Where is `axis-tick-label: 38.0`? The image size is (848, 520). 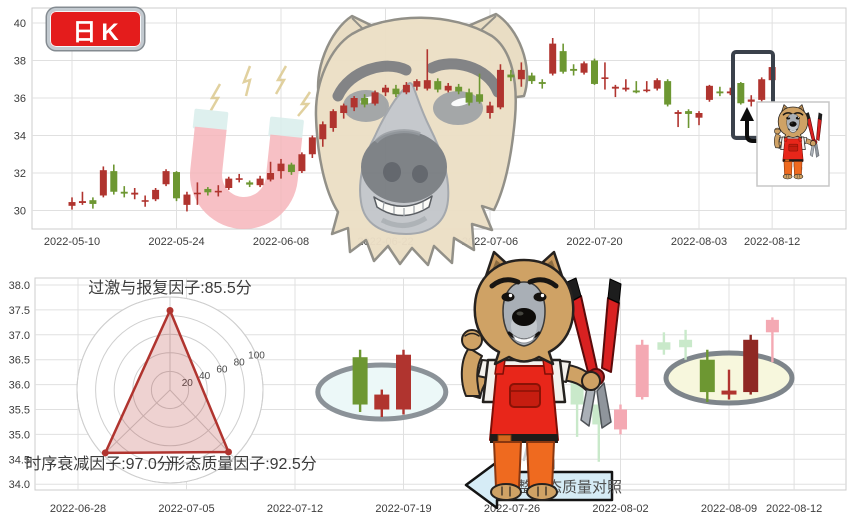
axis-tick-label: 38.0 is located at coordinates (19, 286).